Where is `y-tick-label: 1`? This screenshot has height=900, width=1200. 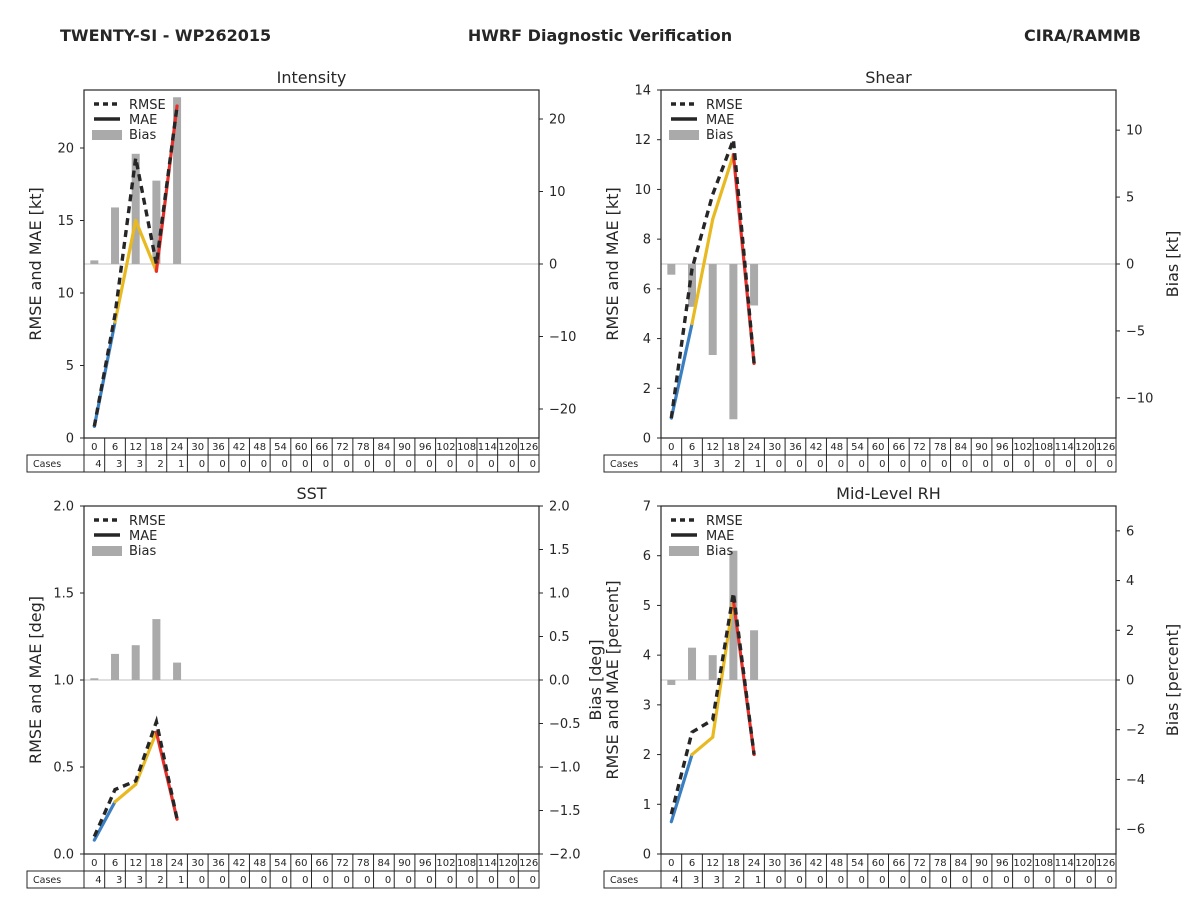 y-tick-label: 1 is located at coordinates (647, 805).